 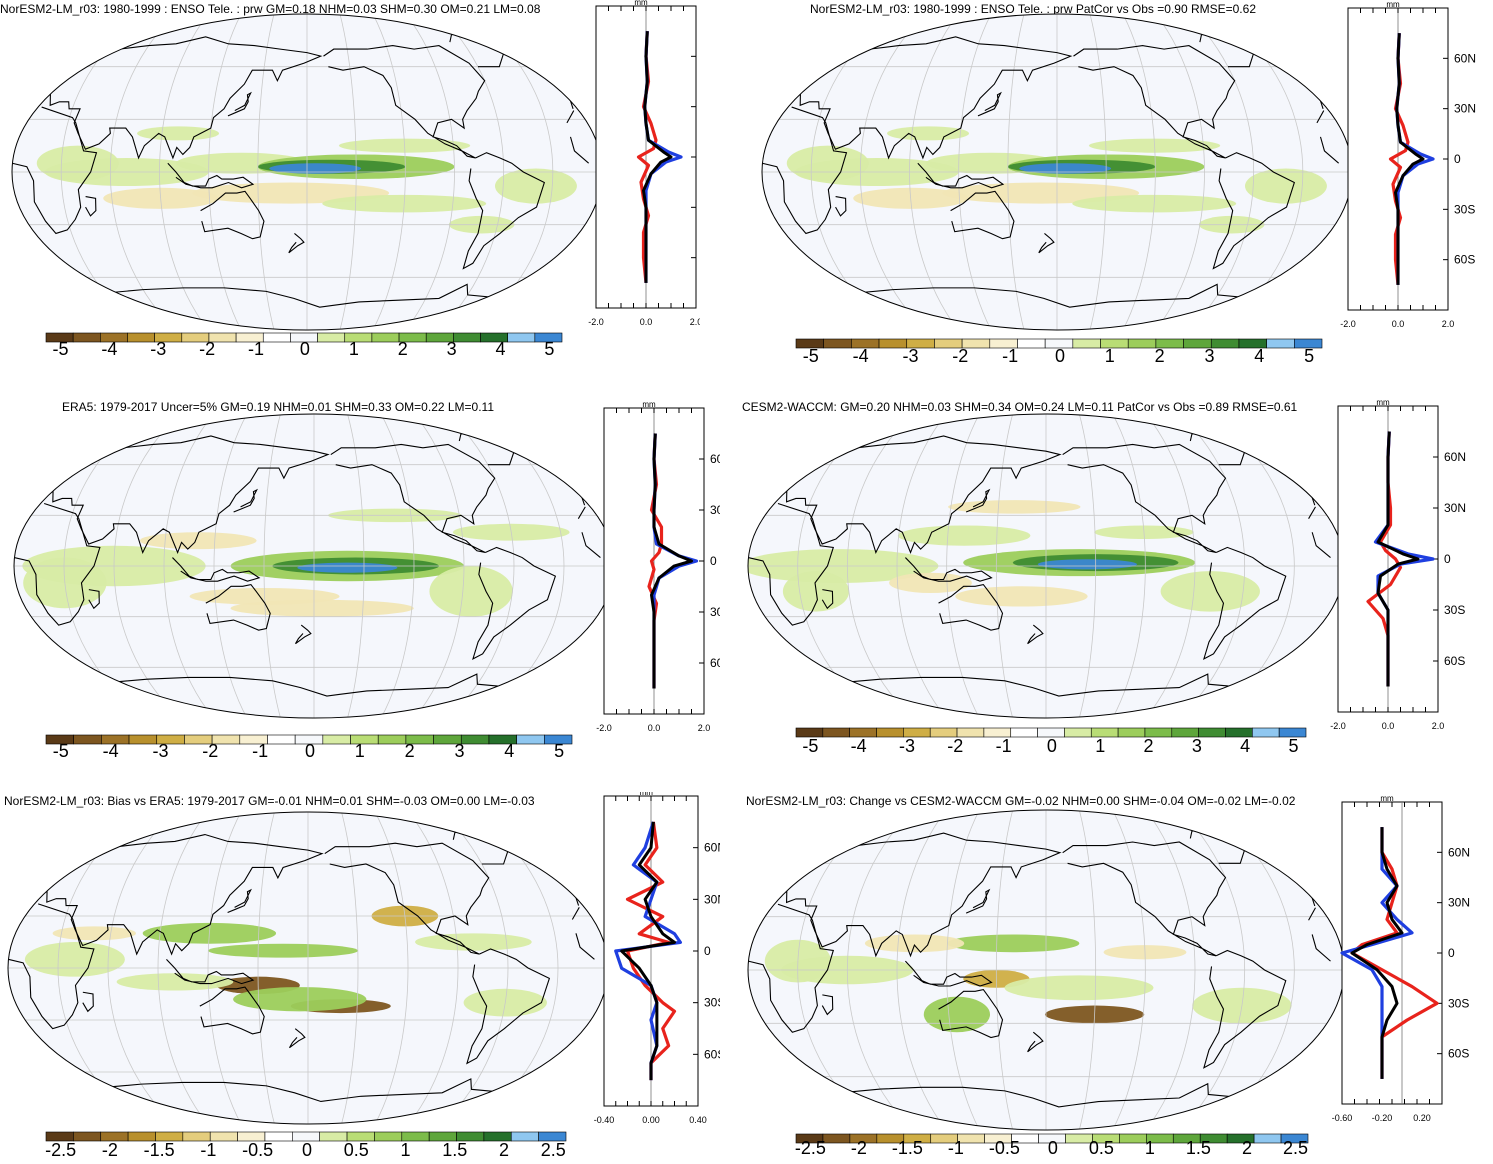 I want to click on coastline-new-zealand, so click(x=297, y=1038).